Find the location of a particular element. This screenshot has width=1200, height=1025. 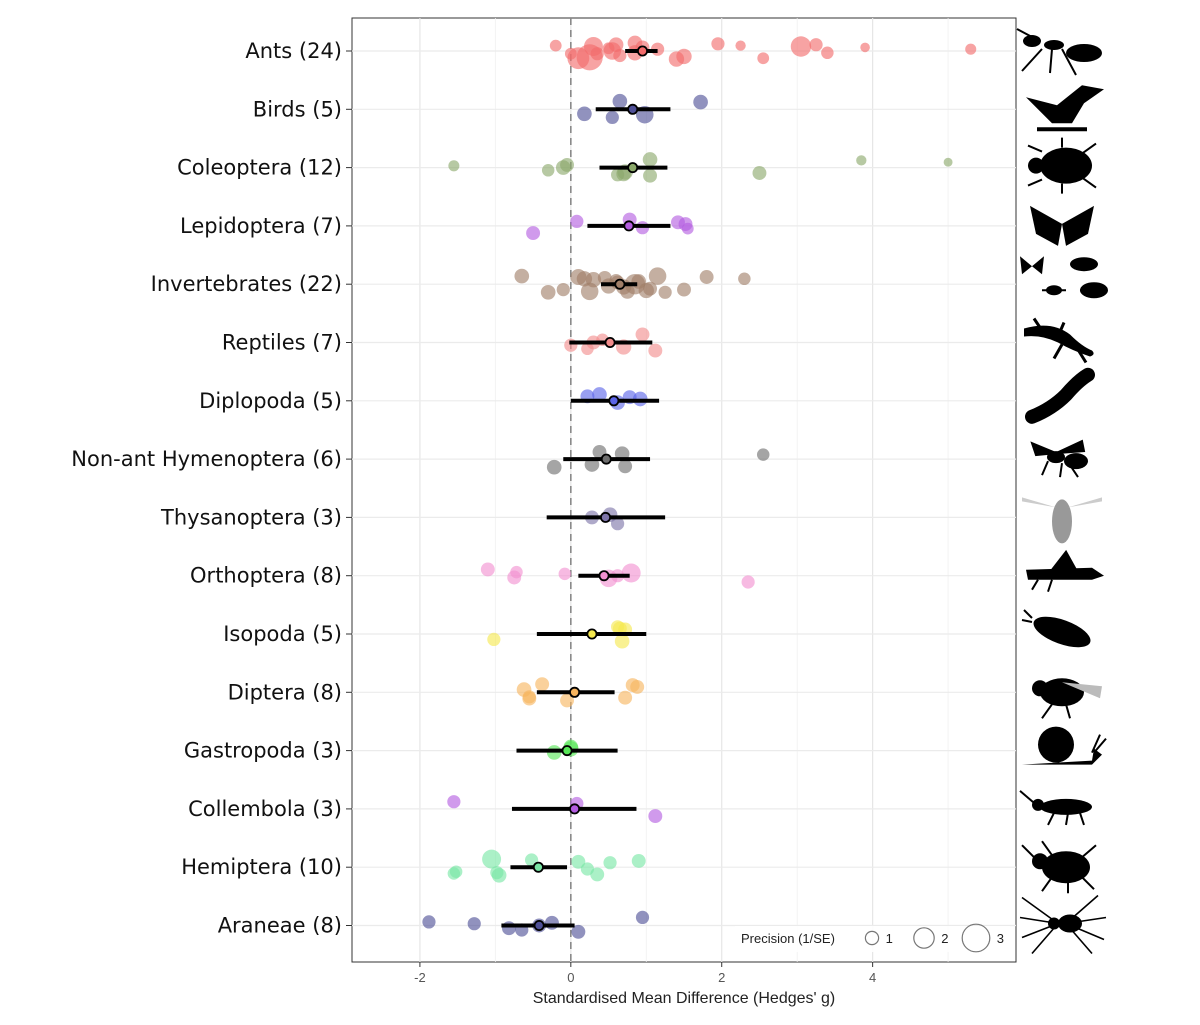

beetle-icon is located at coordinates (1062, 165).